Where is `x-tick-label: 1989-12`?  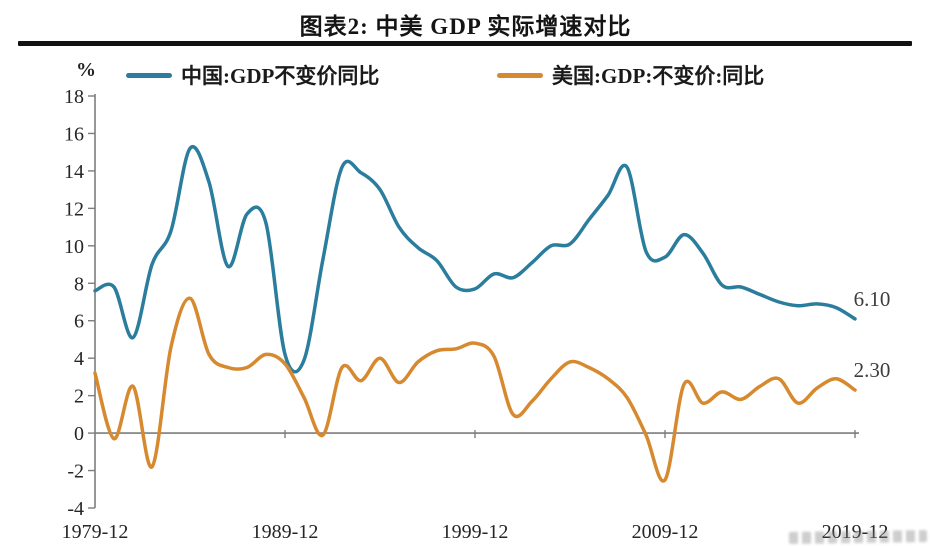
x-tick-label: 1989-12 is located at coordinates (285, 532).